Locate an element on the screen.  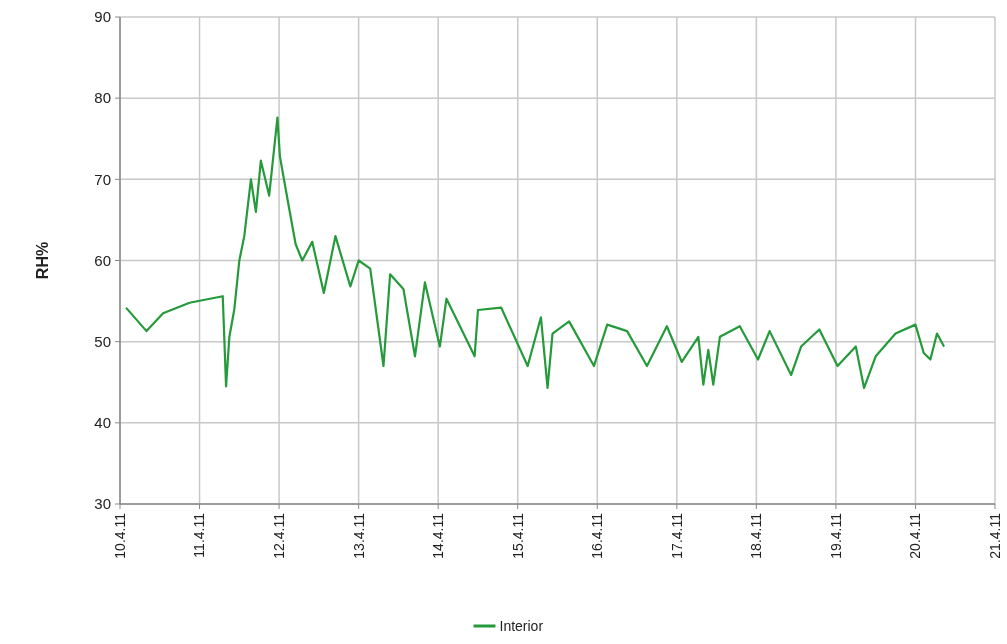
x-tick-label: 16.4.11 is located at coordinates (597, 535).